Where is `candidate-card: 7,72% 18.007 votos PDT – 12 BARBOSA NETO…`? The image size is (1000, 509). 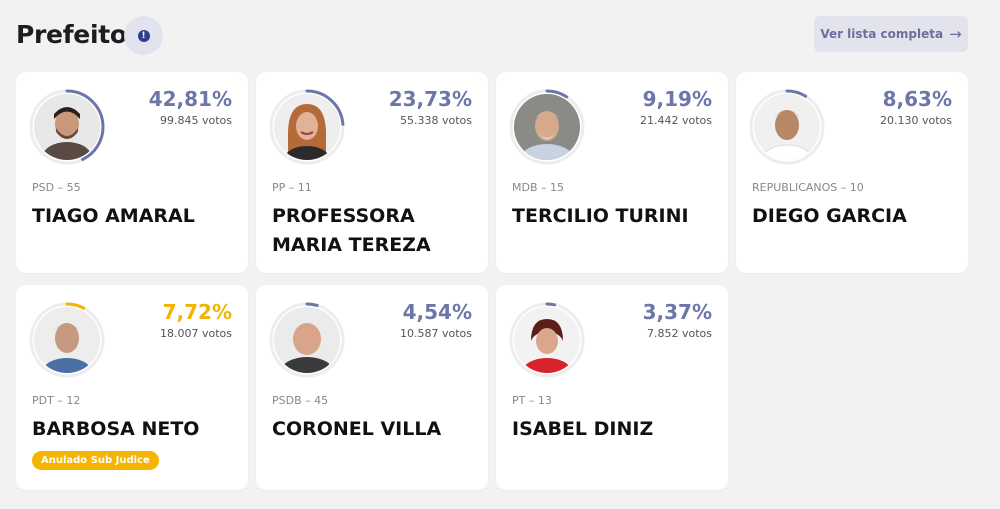
candidate-card: 7,72% 18.007 votos PDT – 12 BARBOSA NETO… is located at coordinates (132, 387).